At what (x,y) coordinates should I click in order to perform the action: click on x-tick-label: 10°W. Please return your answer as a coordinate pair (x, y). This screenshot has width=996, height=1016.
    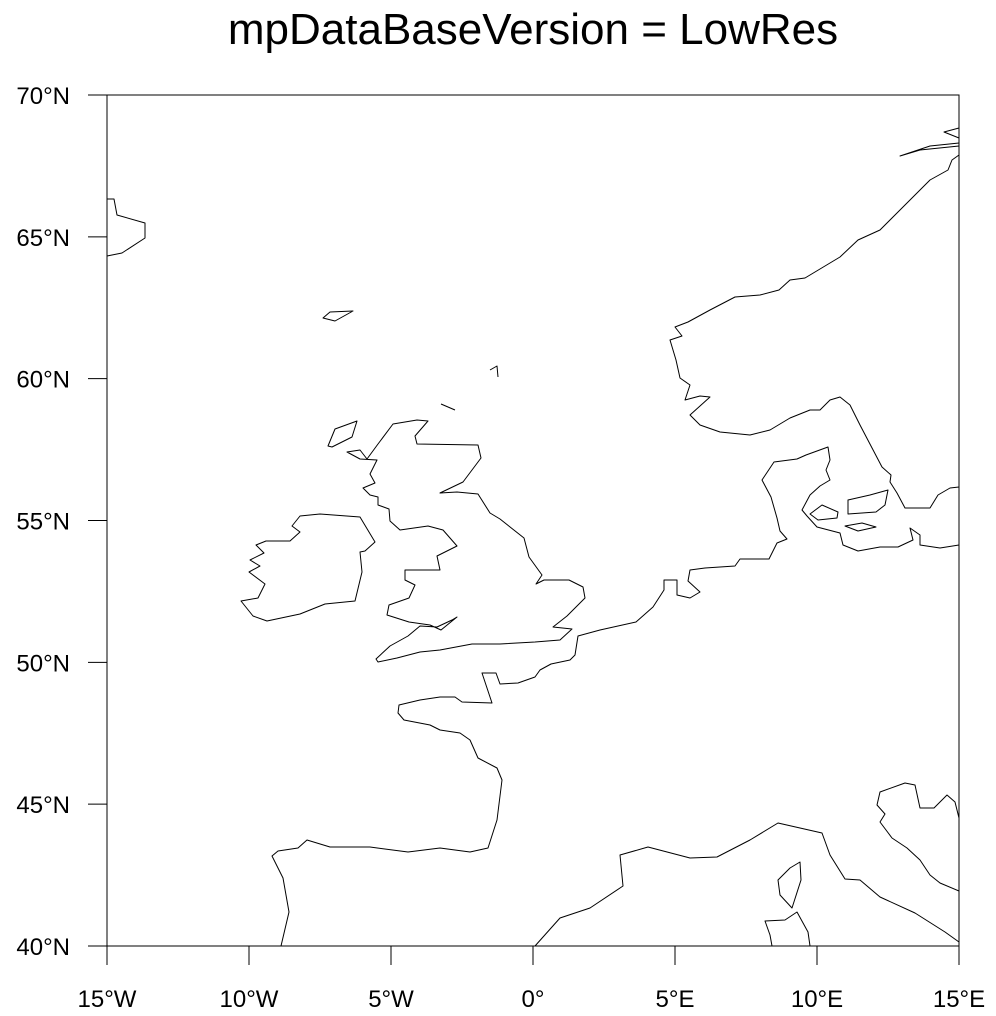
    Looking at the image, I should click on (249, 999).